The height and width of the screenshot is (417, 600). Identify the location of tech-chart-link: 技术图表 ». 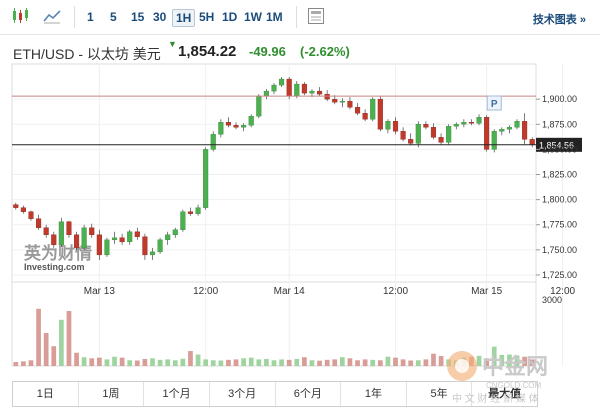
(559, 20).